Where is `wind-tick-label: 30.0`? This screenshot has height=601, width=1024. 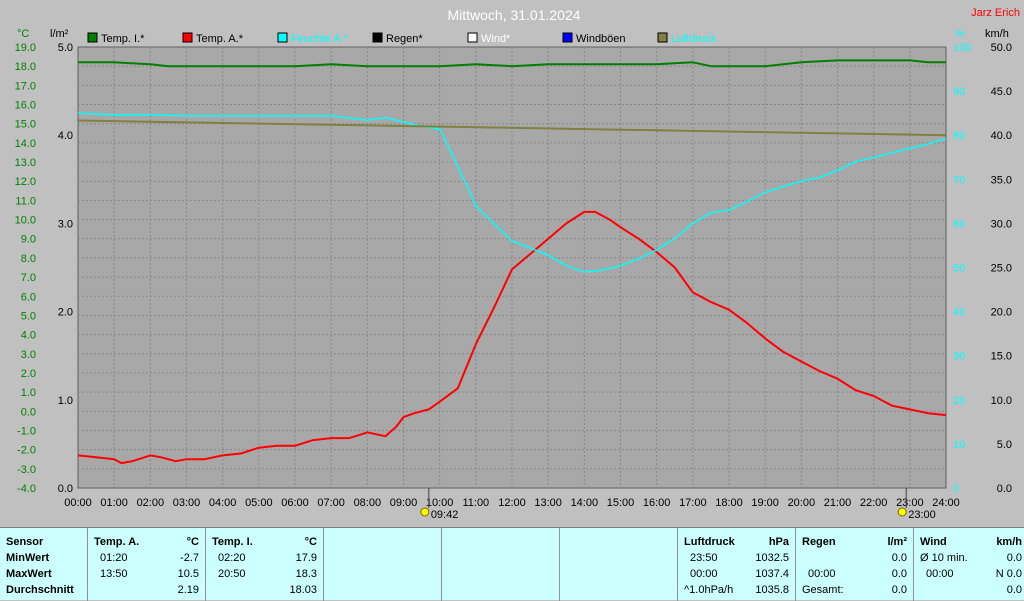
wind-tick-label: 30.0 is located at coordinates (1001, 224).